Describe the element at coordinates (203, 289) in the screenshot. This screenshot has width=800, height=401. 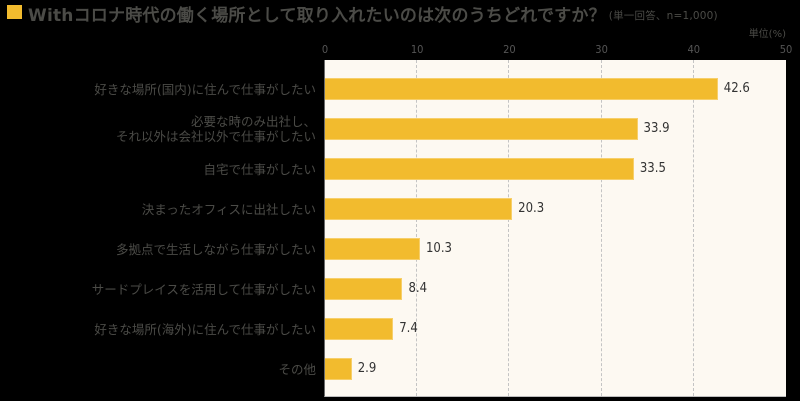
I see `category-label: サードプレイスを活用して仕事がしたい` at that location.